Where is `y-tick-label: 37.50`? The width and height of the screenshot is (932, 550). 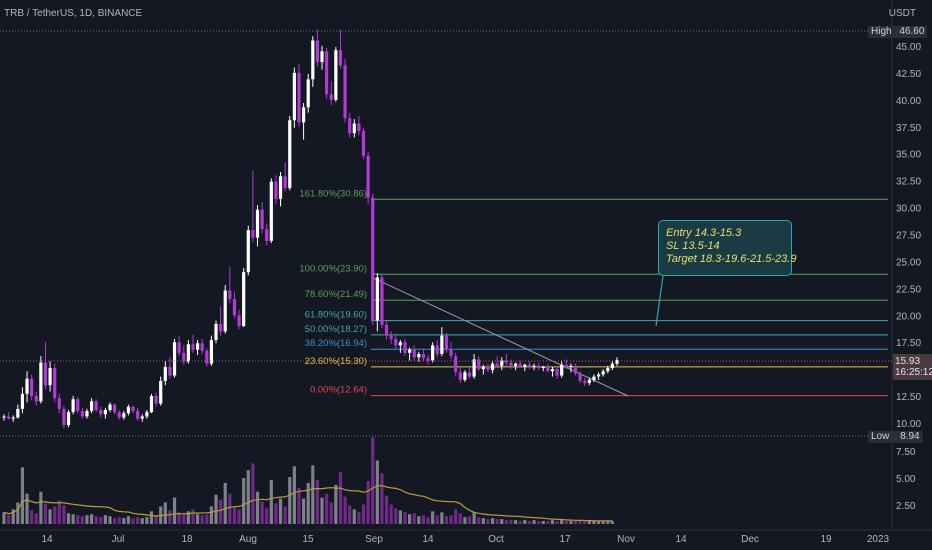 y-tick-label: 37.50 is located at coordinates (908, 128).